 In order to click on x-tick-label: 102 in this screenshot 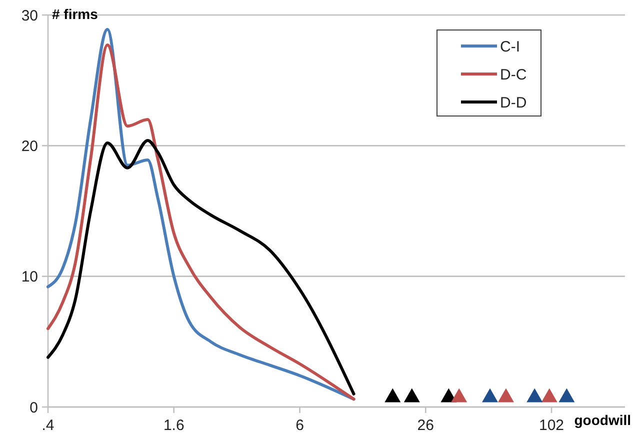, I will do `click(551, 425)`.